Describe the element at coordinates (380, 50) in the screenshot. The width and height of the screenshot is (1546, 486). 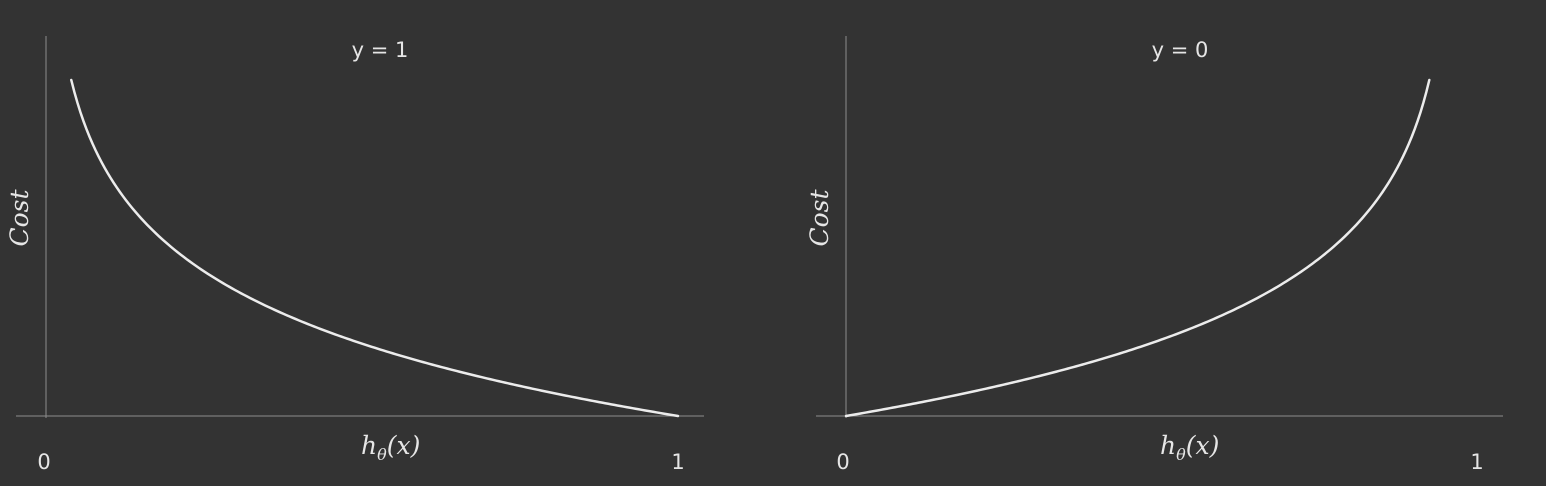
I see `chart-title: y = 1` at that location.